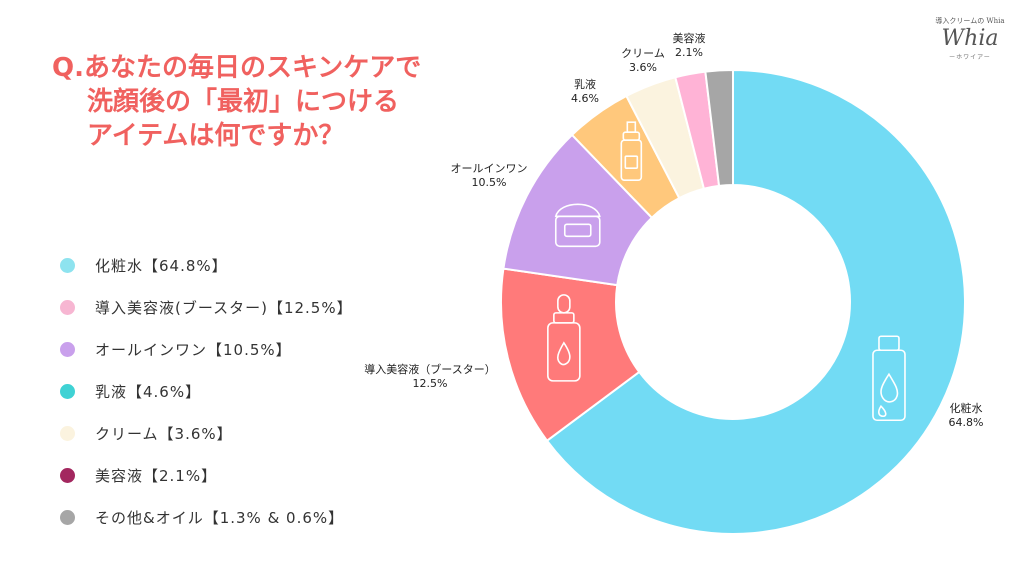 This screenshot has width=1024, height=576. Describe the element at coordinates (966, 422) in the screenshot. I see `slice-value-label: 64.8%` at that location.